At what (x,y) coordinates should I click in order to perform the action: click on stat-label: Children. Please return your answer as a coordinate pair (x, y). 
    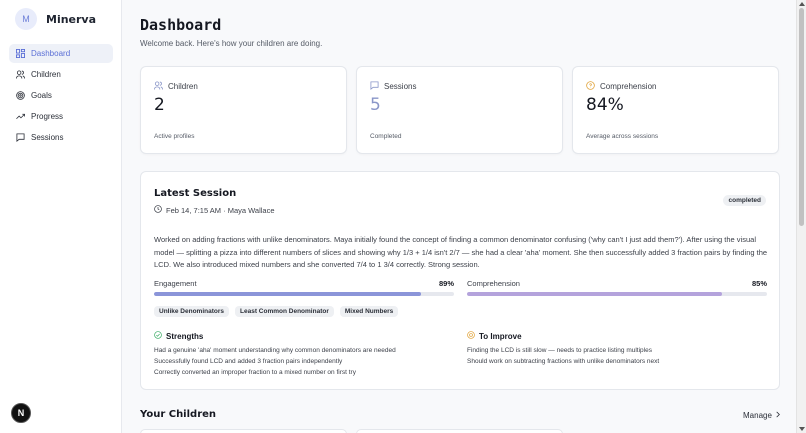
    Looking at the image, I should click on (183, 86).